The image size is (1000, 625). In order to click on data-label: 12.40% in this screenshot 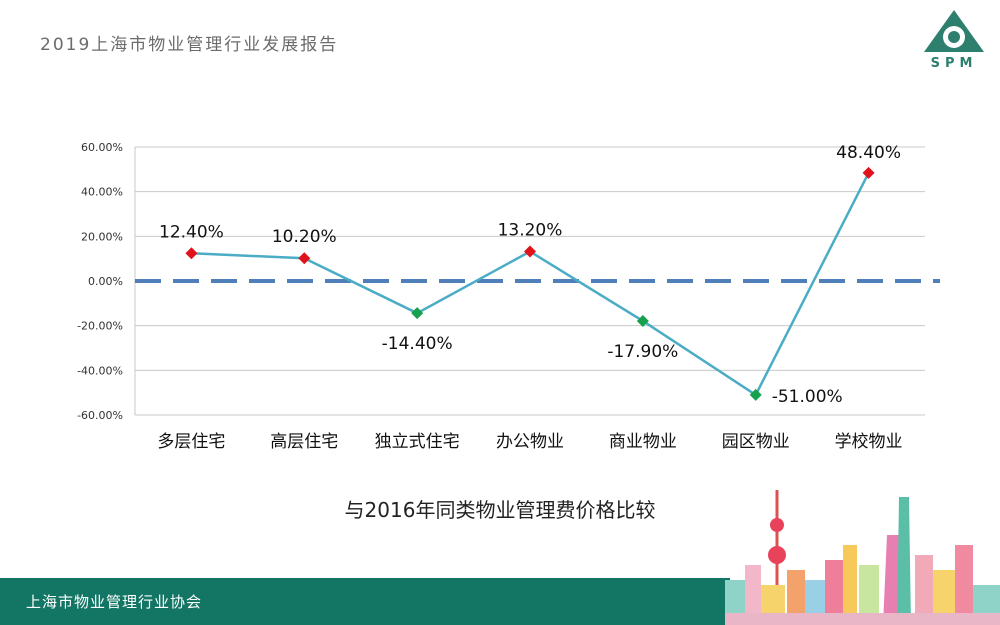, I will do `click(191, 232)`.